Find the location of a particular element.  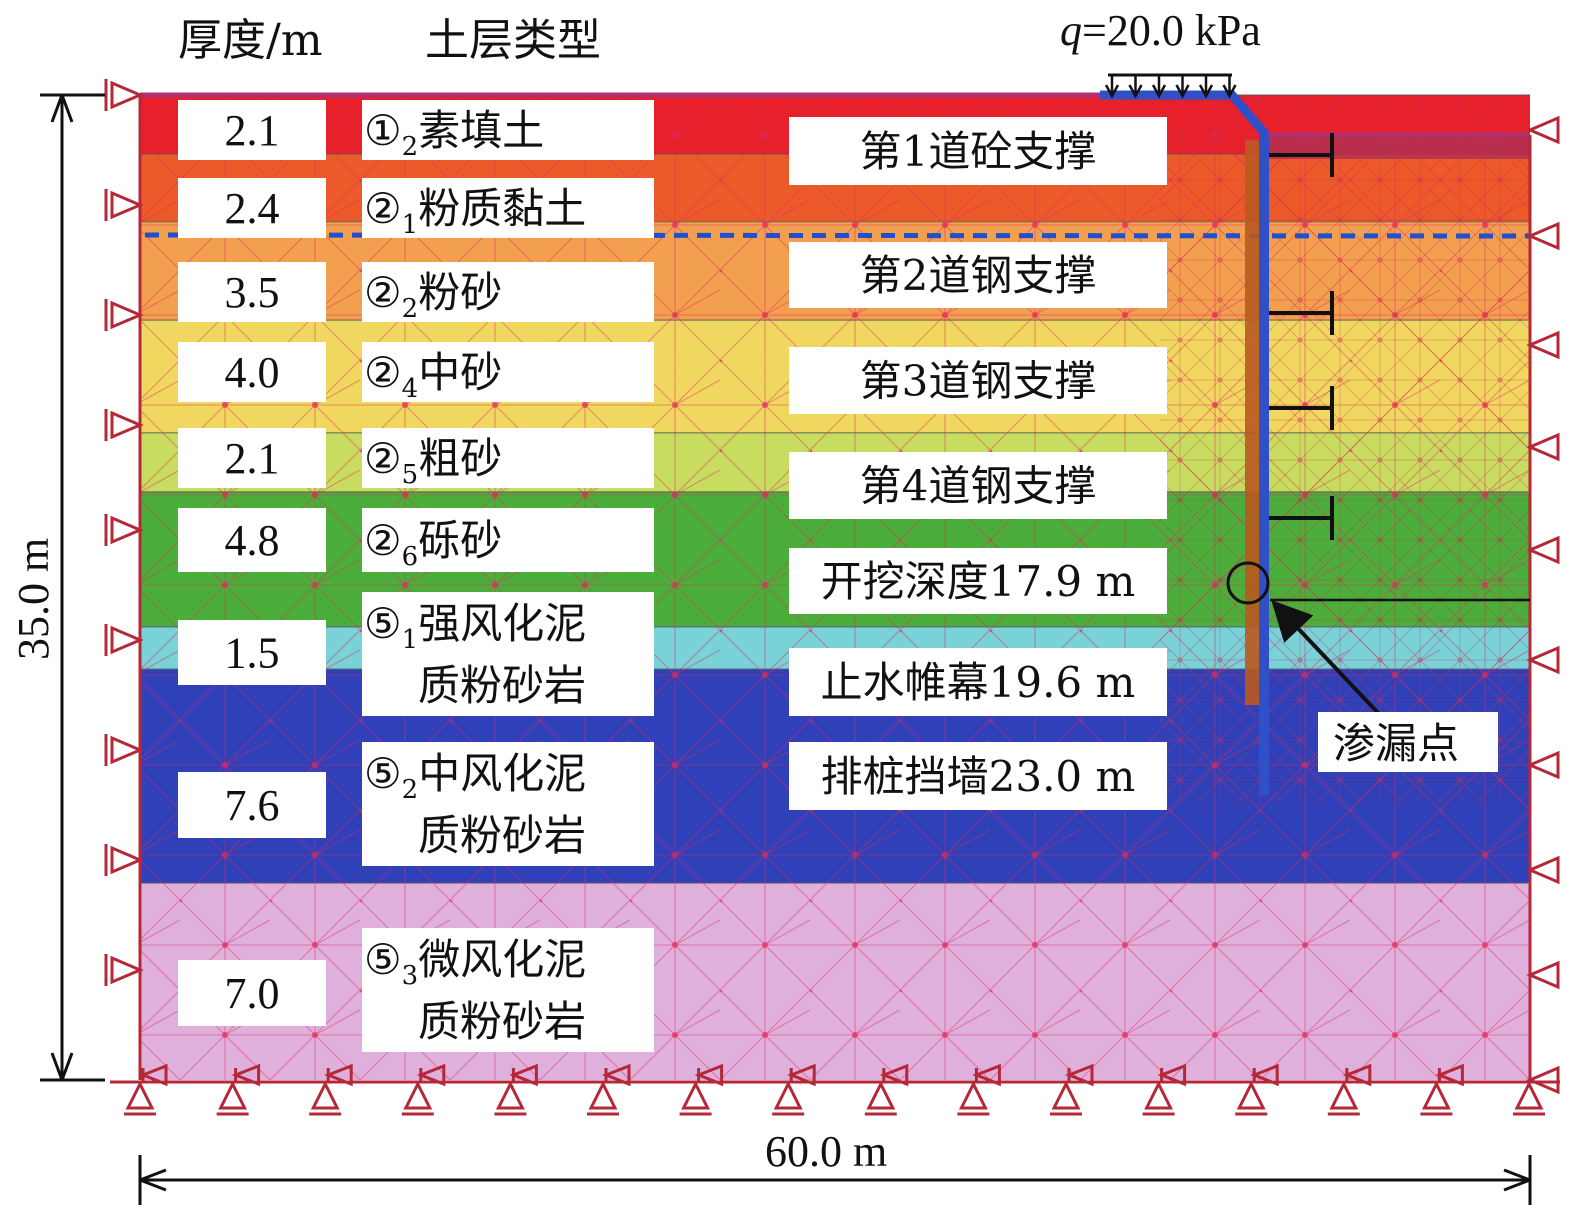

layer-thickness: 7.0 is located at coordinates (252, 993).